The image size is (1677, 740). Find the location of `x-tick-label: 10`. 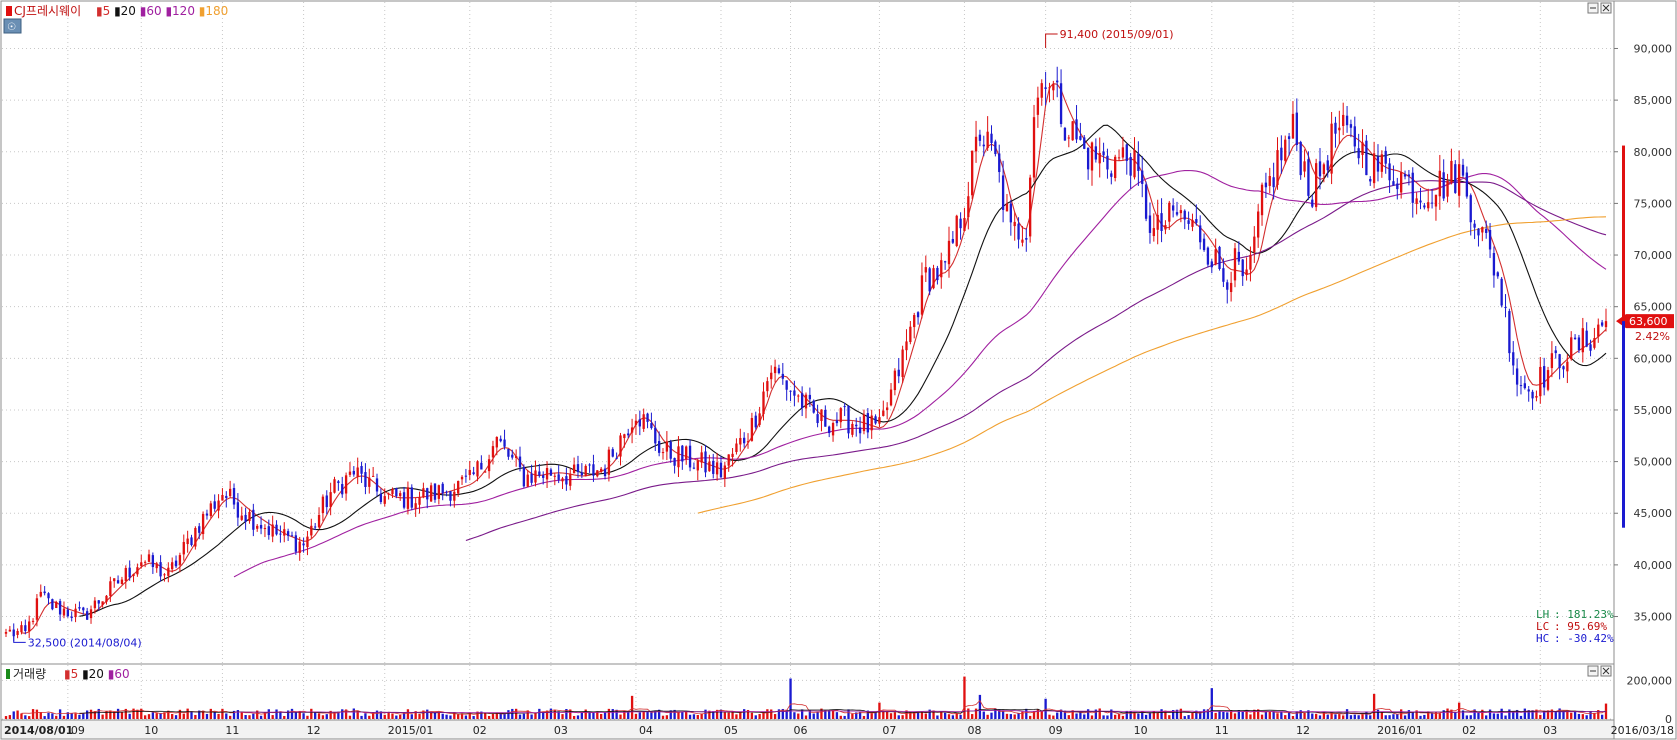

x-tick-label: 10 is located at coordinates (1141, 730).